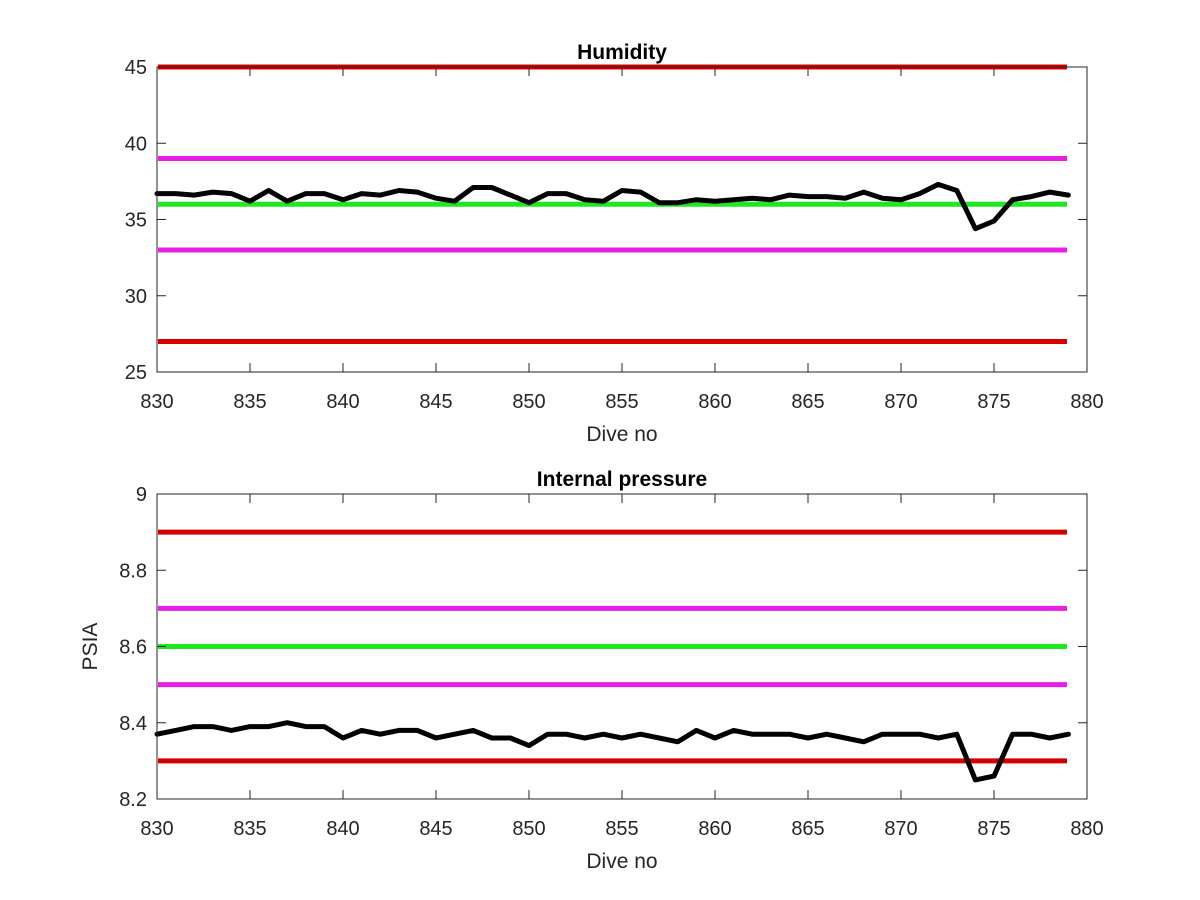 The height and width of the screenshot is (900, 1200). Describe the element at coordinates (136, 68) in the screenshot. I see `humidity-y-tick-label: 45` at that location.